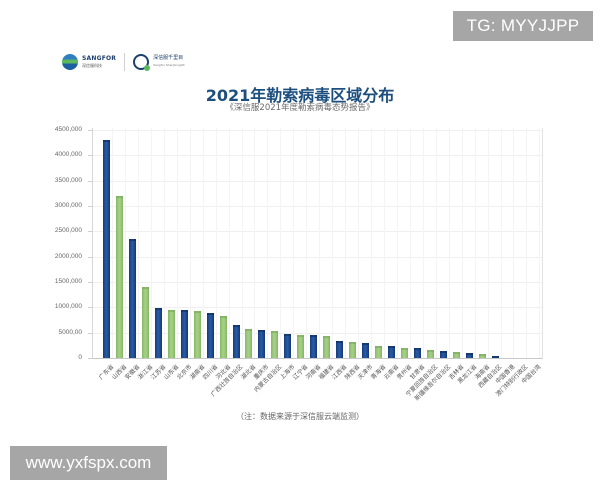 Image resolution: width=600 pixels, height=480 pixels. What do you see at coordinates (391, 352) in the screenshot?
I see `bar-云南省` at bounding box center [391, 352].